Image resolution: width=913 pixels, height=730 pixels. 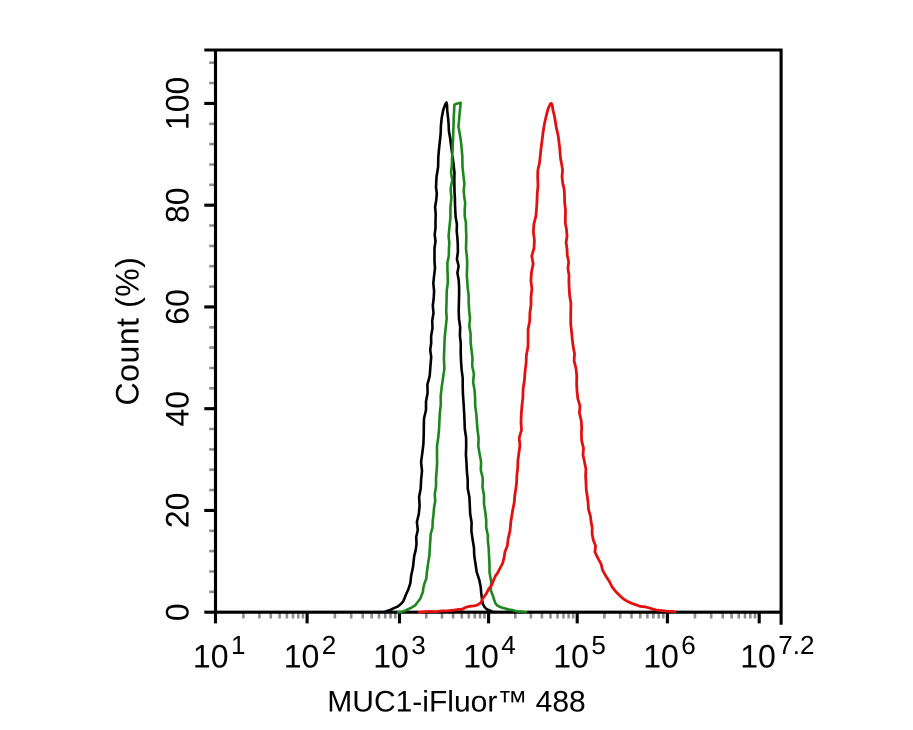 I want to click on svg-text: 7.2, so click(x=796, y=645).